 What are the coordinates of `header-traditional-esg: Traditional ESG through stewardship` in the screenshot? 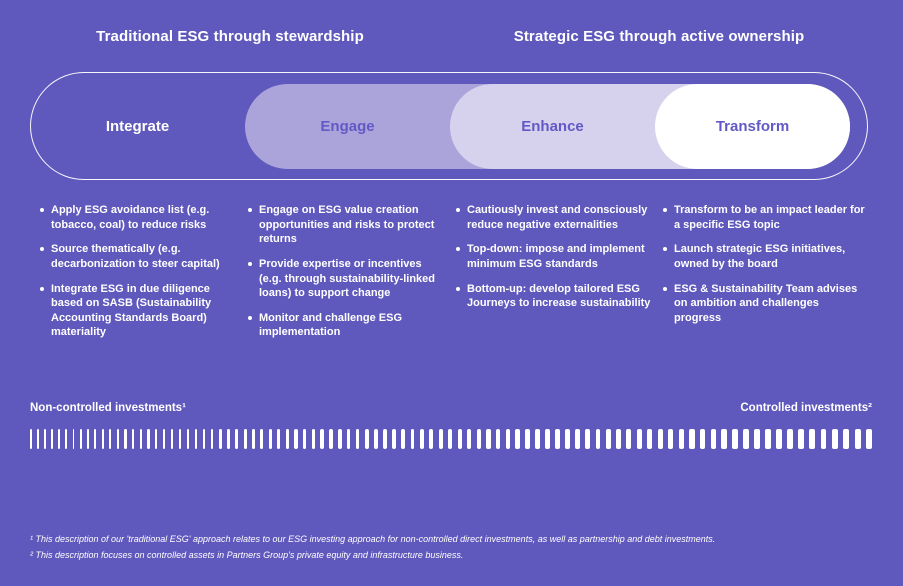 It's located at (230, 36).